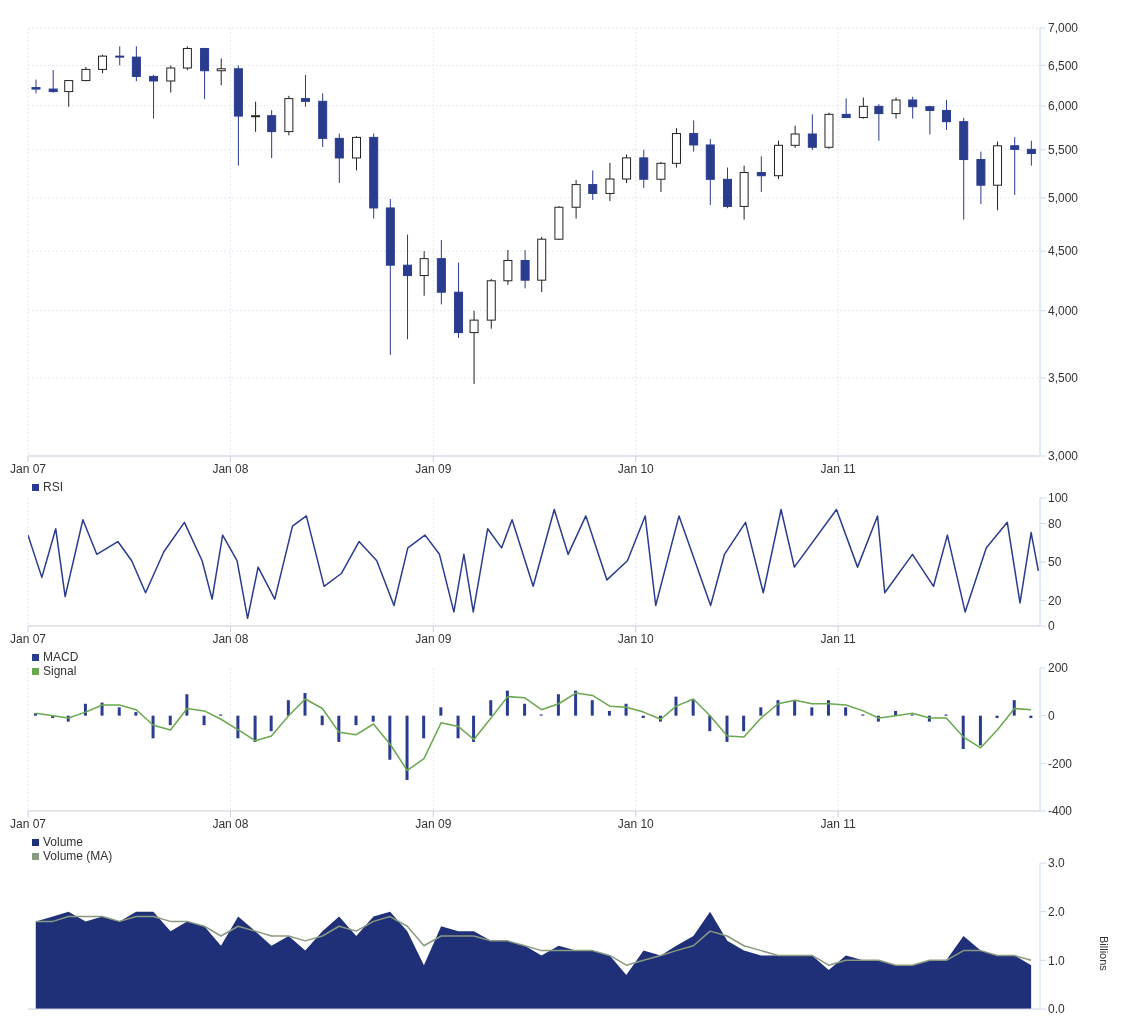 The height and width of the screenshot is (1032, 1126). I want to click on y-tick-label: 20, so click(1055, 600).